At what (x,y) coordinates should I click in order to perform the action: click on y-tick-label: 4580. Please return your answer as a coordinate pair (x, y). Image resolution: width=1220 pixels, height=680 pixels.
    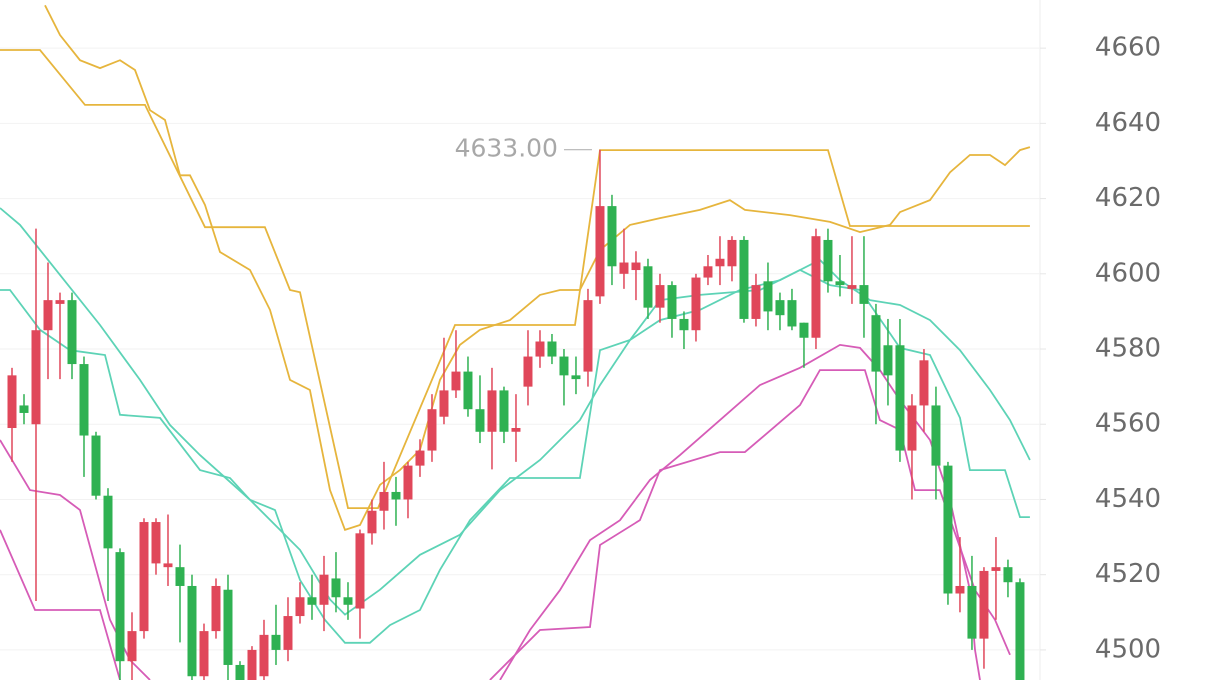
    Looking at the image, I should click on (1128, 349).